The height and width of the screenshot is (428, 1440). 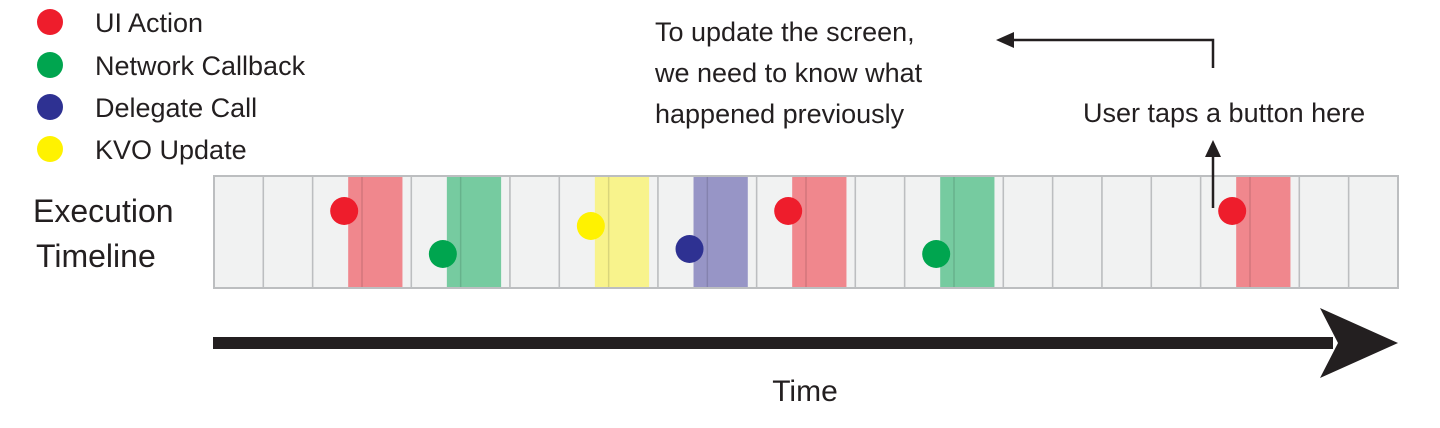 I want to click on legend-label-network-callback: Network Callback, so click(x=200, y=66).